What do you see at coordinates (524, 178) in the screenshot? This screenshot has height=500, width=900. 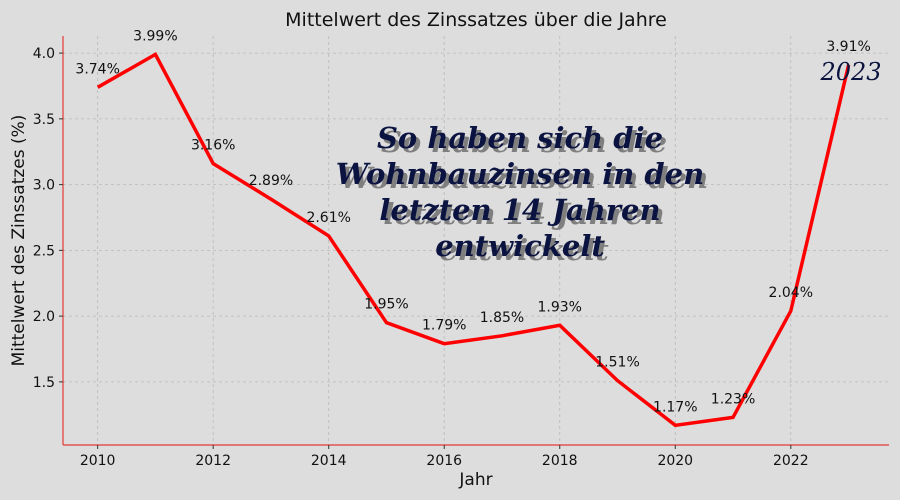 I see `overlay-text-shadow: Wohnbauzinsen in den` at bounding box center [524, 178].